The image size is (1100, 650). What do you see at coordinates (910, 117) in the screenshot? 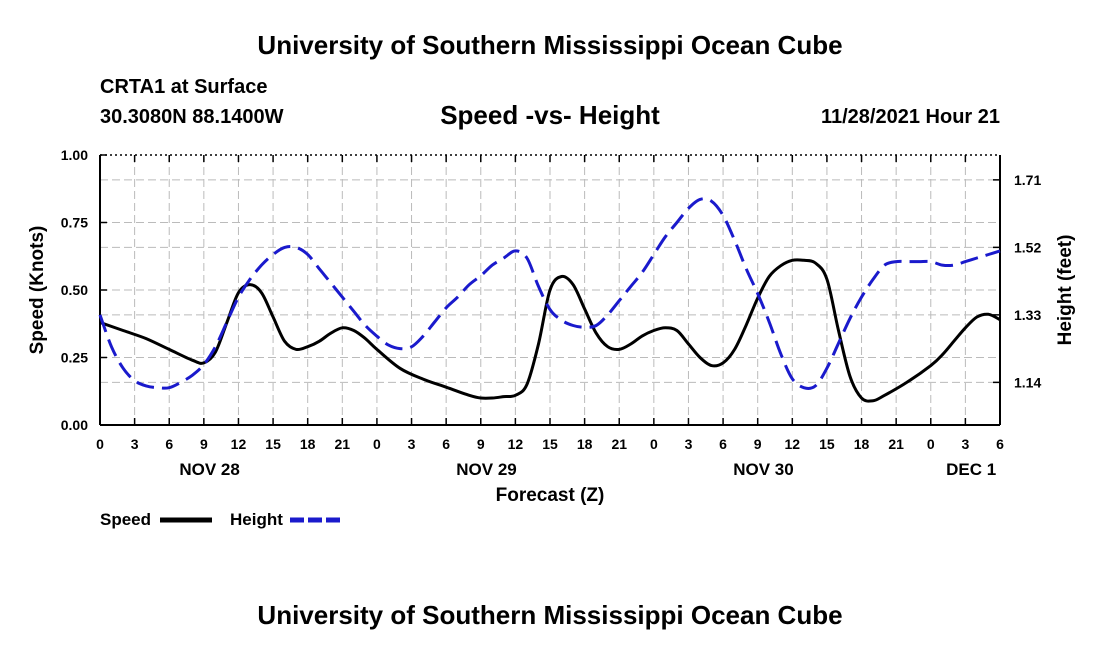
I see `forecast-datetime: 11/28/2021 Hour 21` at bounding box center [910, 117].